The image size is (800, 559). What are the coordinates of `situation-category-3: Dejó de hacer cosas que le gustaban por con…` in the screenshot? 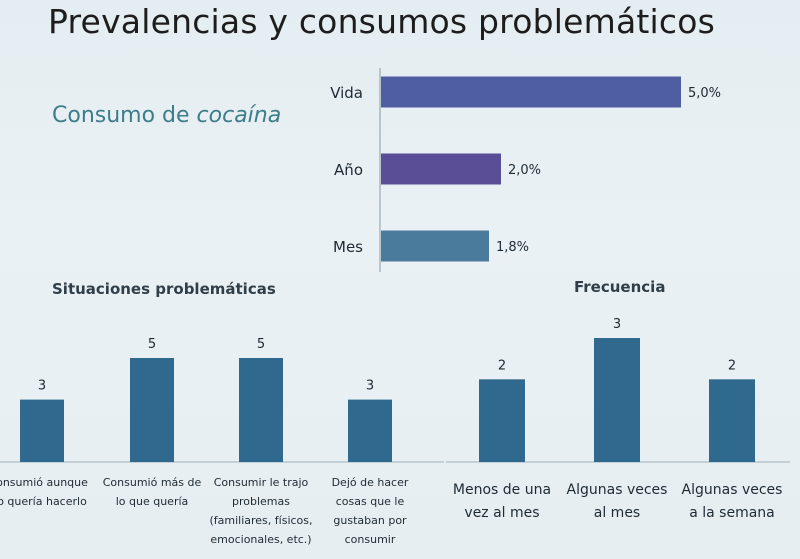 It's located at (370, 511).